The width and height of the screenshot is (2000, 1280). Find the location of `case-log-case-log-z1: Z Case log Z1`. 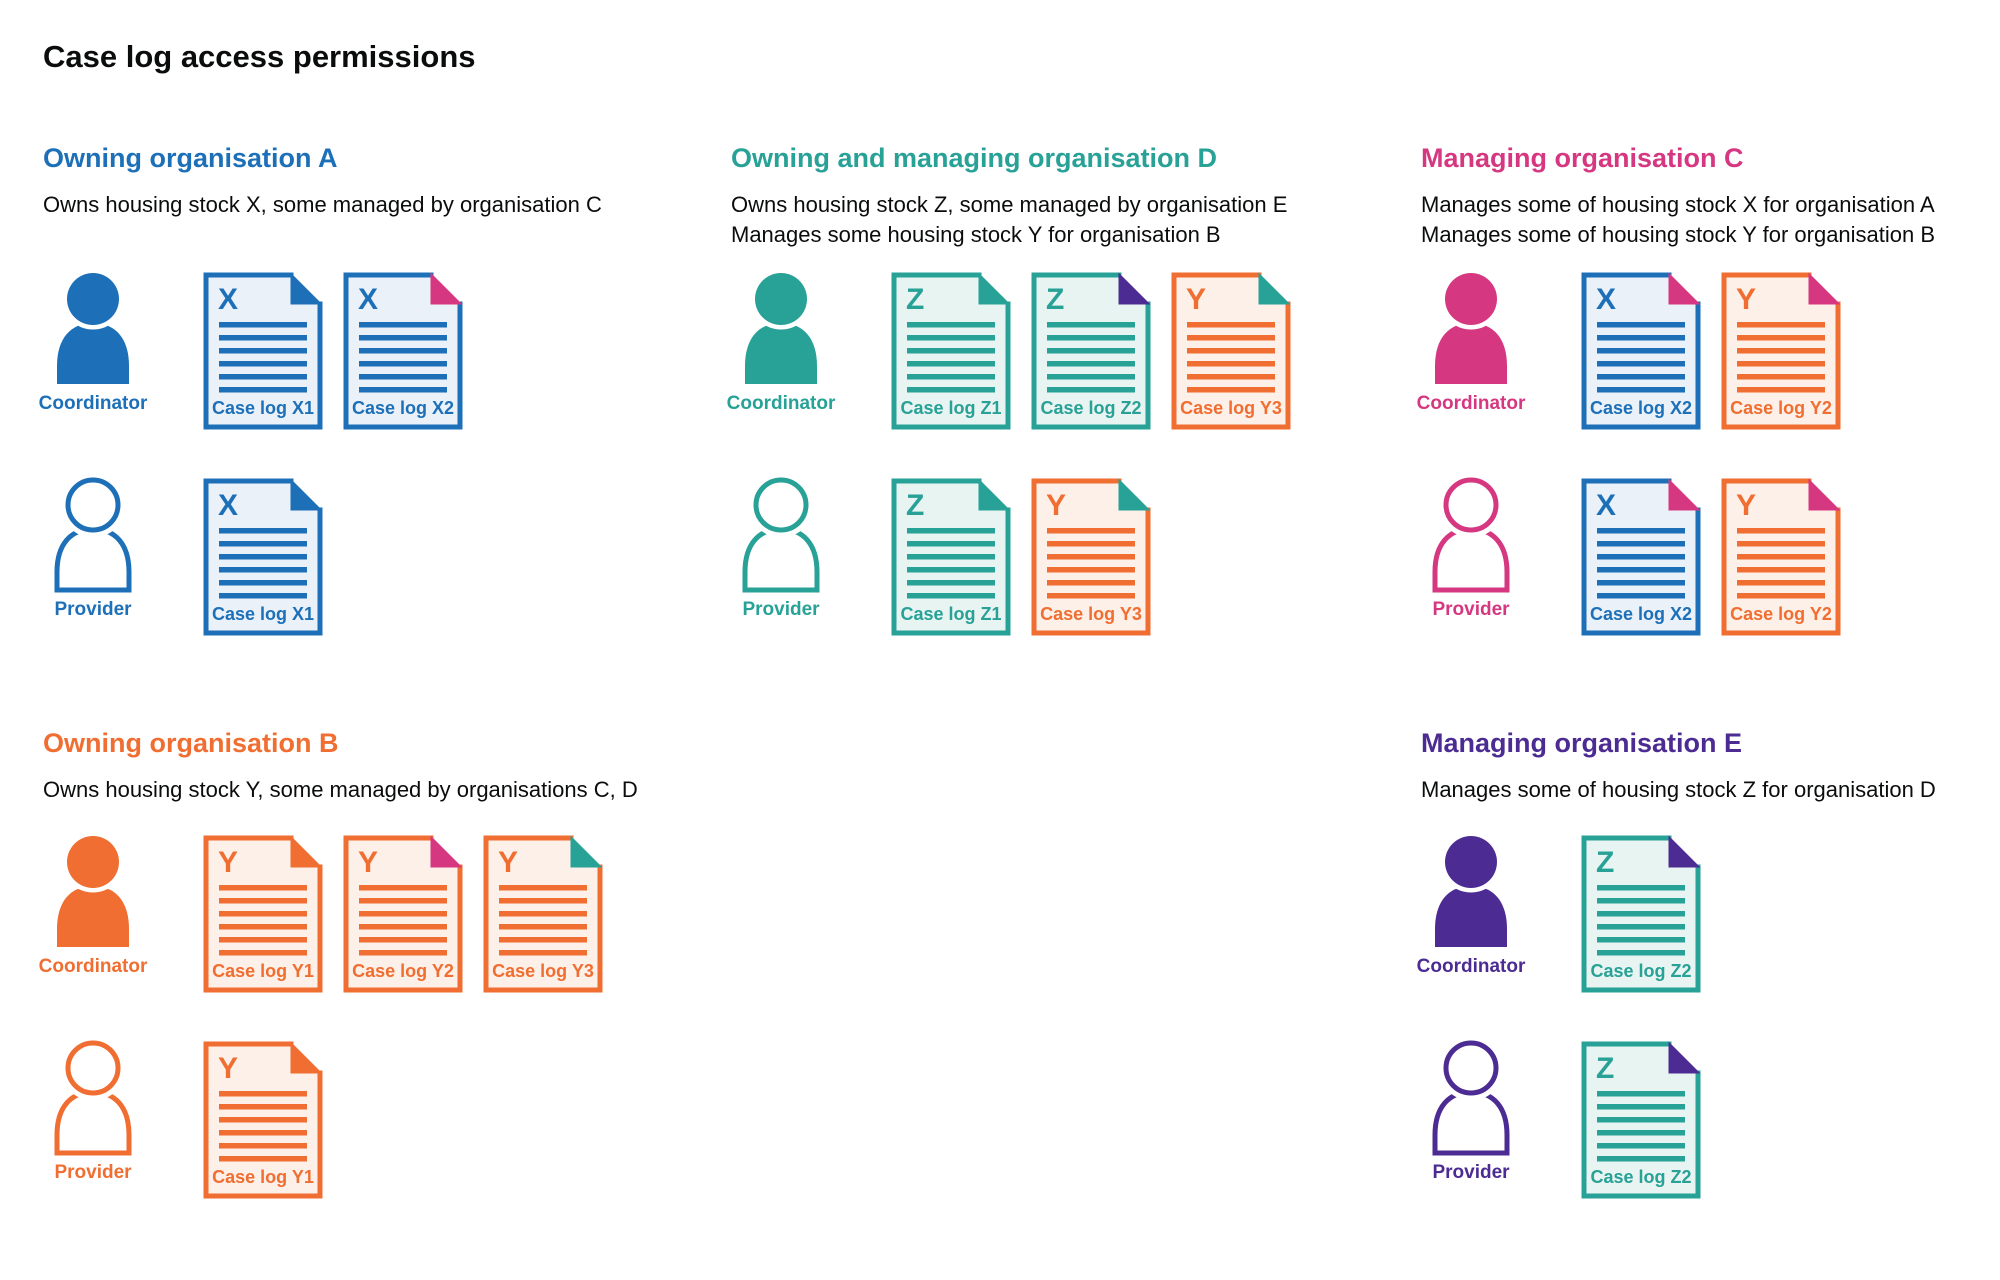

case-log-case-log-z1: Z Case log Z1 is located at coordinates (951, 557).